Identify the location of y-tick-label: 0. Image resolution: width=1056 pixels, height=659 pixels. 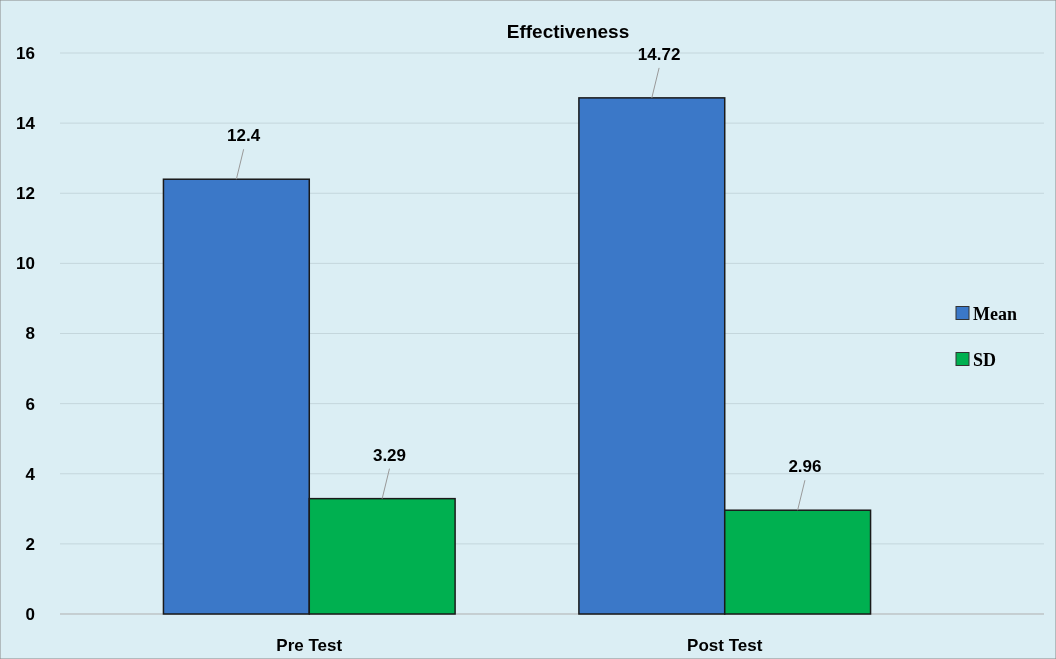
(30, 614).